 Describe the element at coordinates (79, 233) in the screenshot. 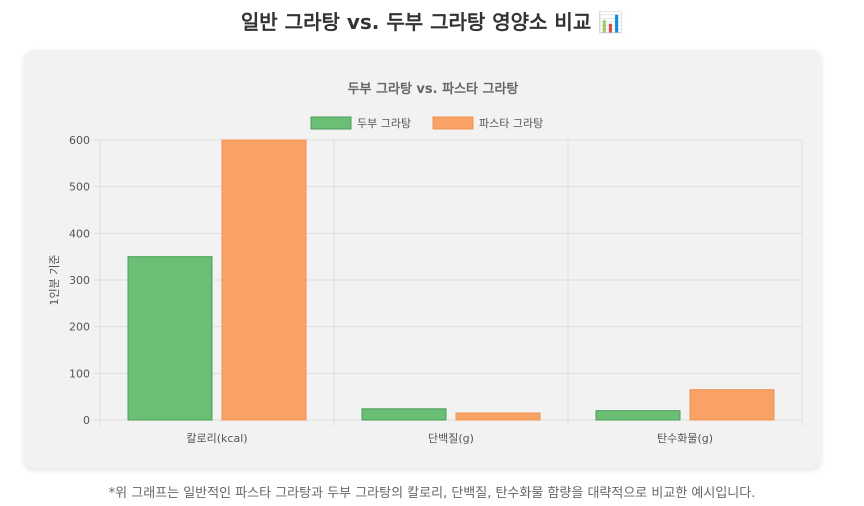

I see `y-tick-label: 400` at that location.